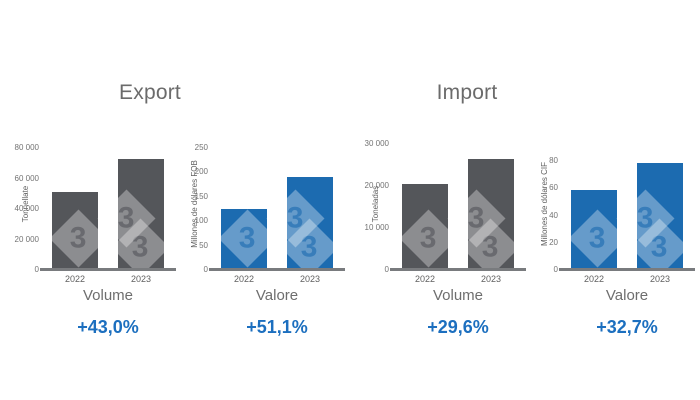  What do you see at coordinates (201, 221) in the screenshot?
I see `y-tick-label: 100` at bounding box center [201, 221].